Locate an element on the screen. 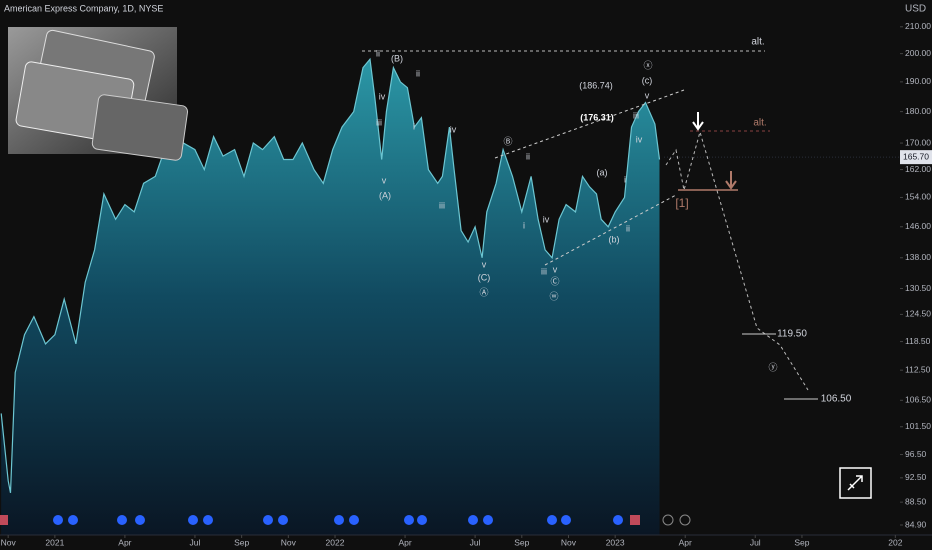  y-tick-label: 88.50 is located at coordinates (916, 501).